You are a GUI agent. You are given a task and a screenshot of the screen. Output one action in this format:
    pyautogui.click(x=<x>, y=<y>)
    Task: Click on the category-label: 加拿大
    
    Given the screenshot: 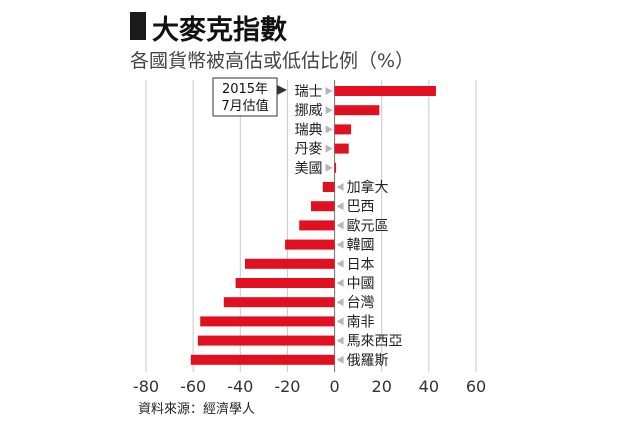 What is the action you would take?
    pyautogui.click(x=368, y=187)
    